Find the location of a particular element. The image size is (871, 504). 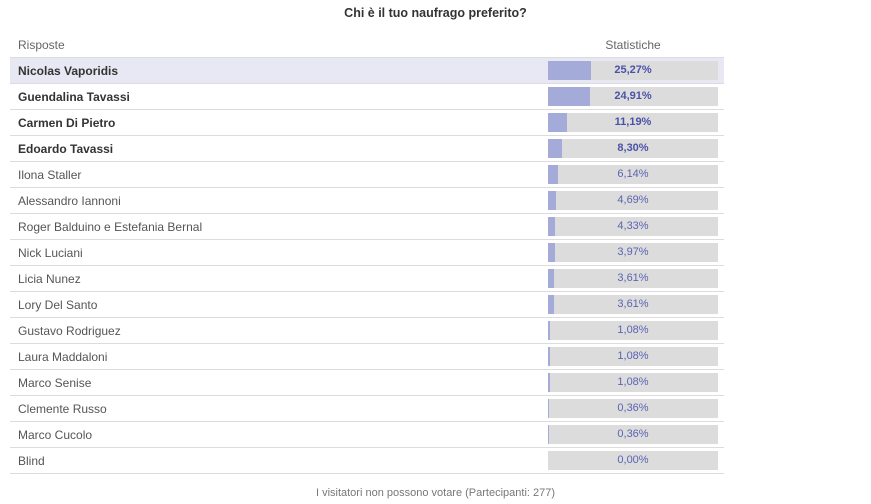

percentage-bar: 6,14% is located at coordinates (633, 174).